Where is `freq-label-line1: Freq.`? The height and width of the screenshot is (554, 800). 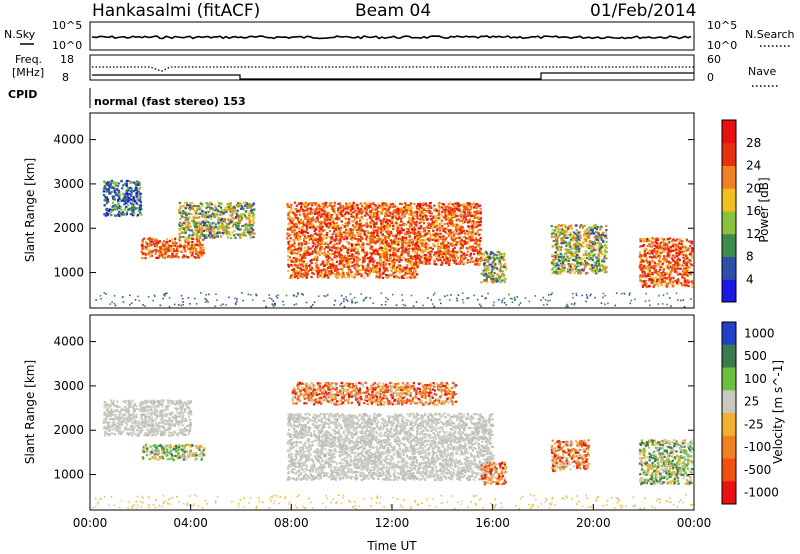
freq-label-line1: Freq. is located at coordinates (28, 59).